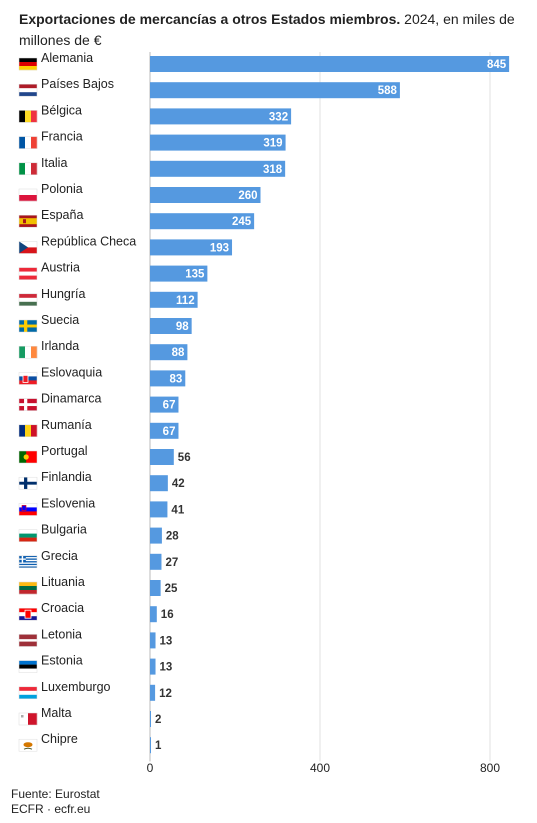 The height and width of the screenshot is (823, 537). What do you see at coordinates (218, 168) in the screenshot?
I see `bar-it` at bounding box center [218, 168].